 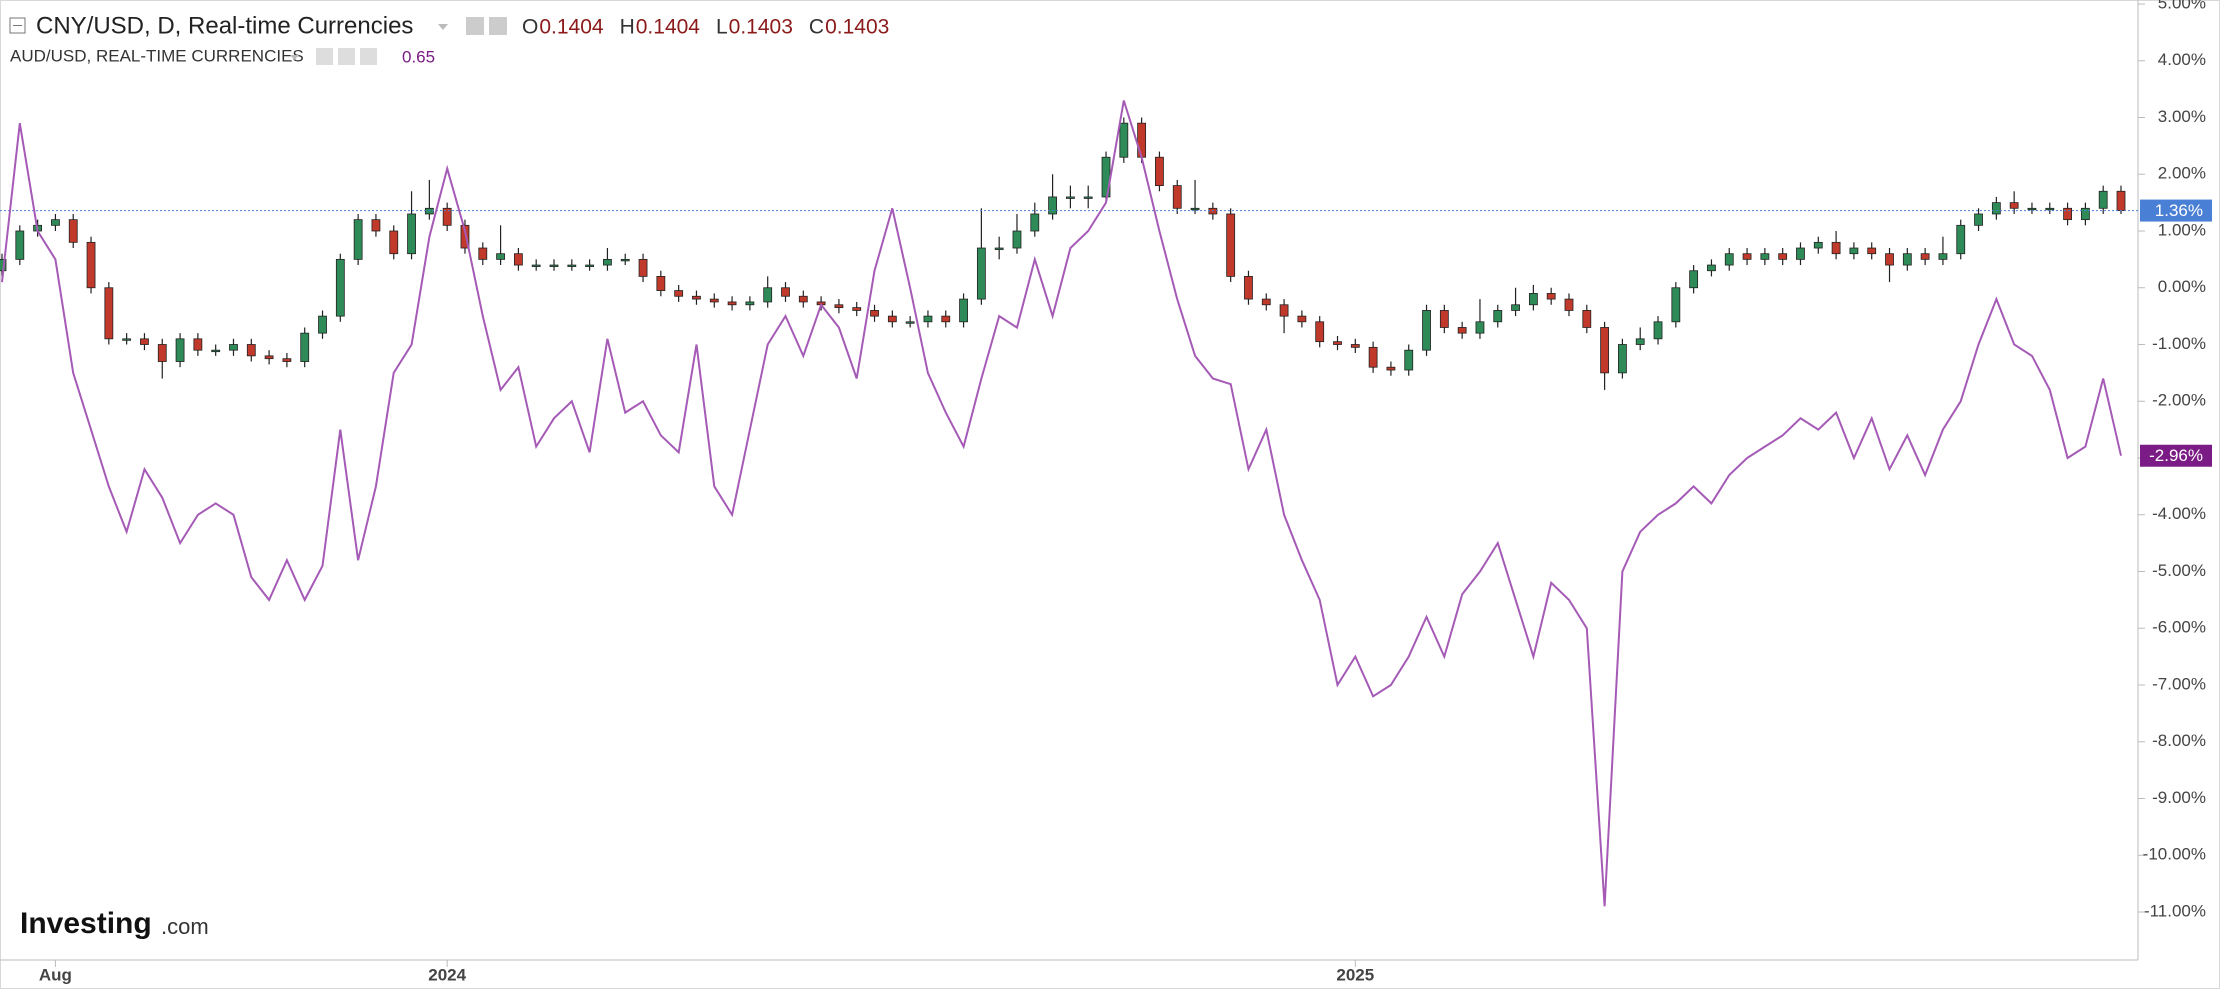 What do you see at coordinates (722, 27) in the screenshot?
I see `ohlc-key: L` at bounding box center [722, 27].